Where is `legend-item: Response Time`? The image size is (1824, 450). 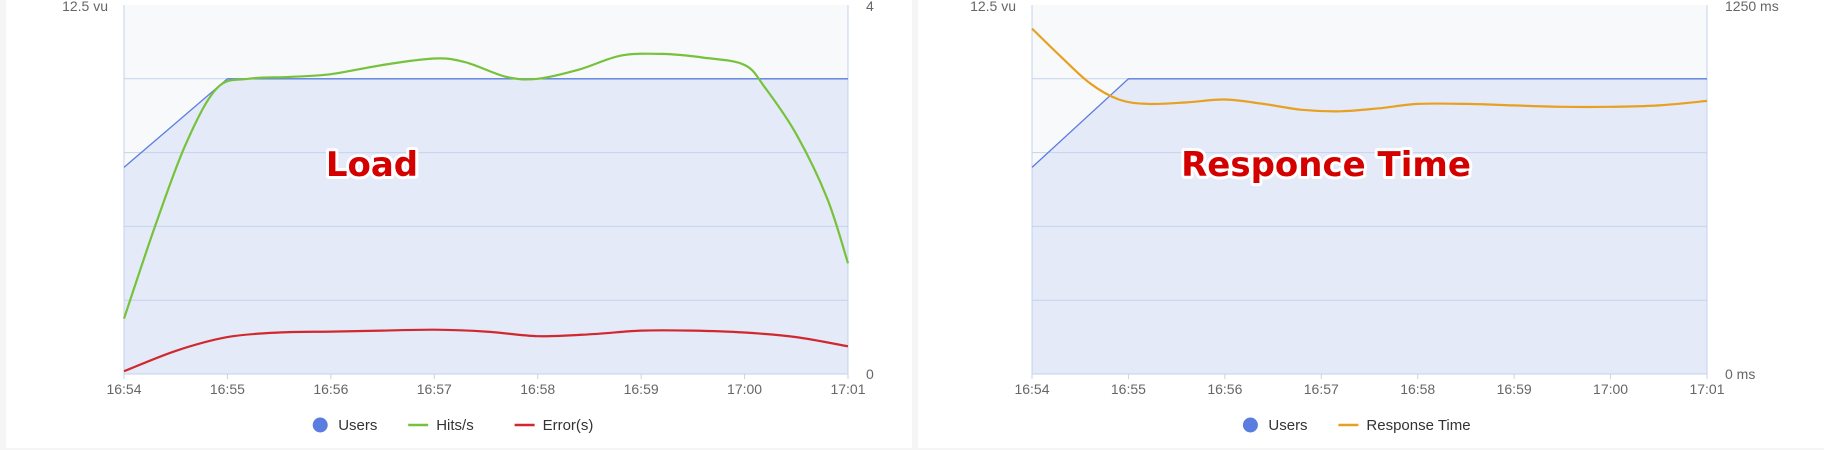 legend-item: Response Time is located at coordinates (1404, 425).